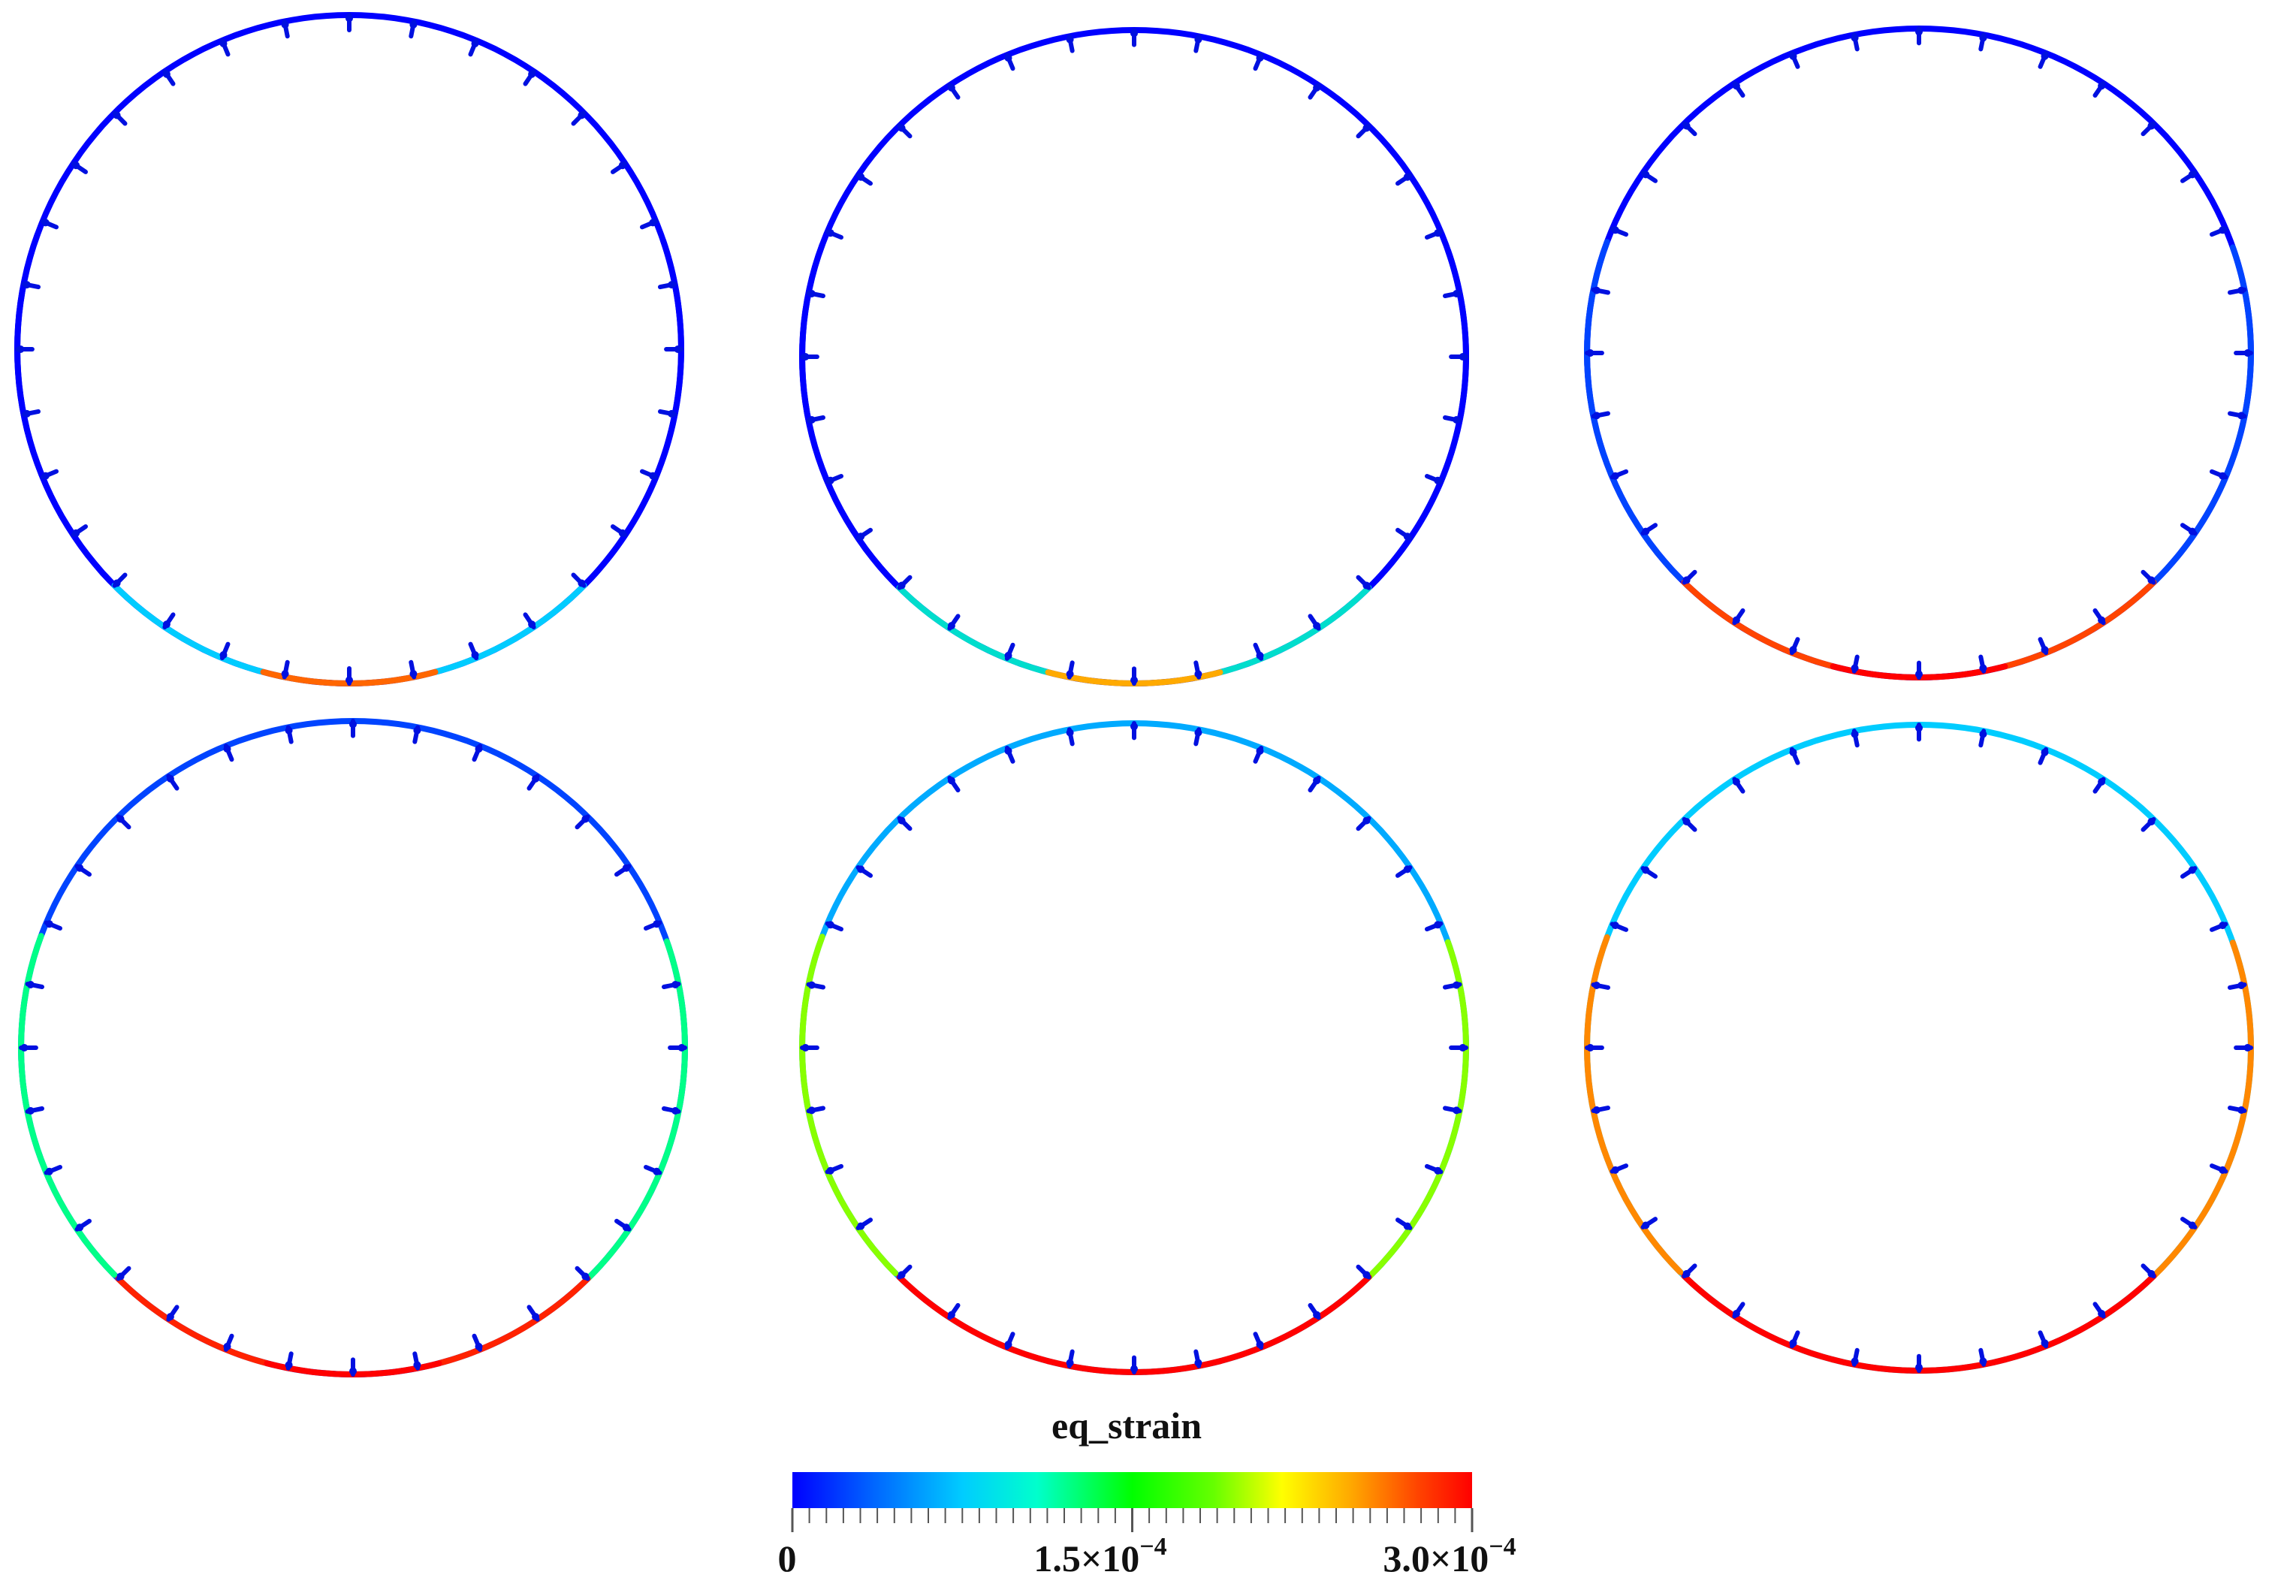 This screenshot has height=1596, width=2296. I want to click on colorbar: eq_strain 0 1.5×10−4 3.0×10−4, so click(1147, 1491).